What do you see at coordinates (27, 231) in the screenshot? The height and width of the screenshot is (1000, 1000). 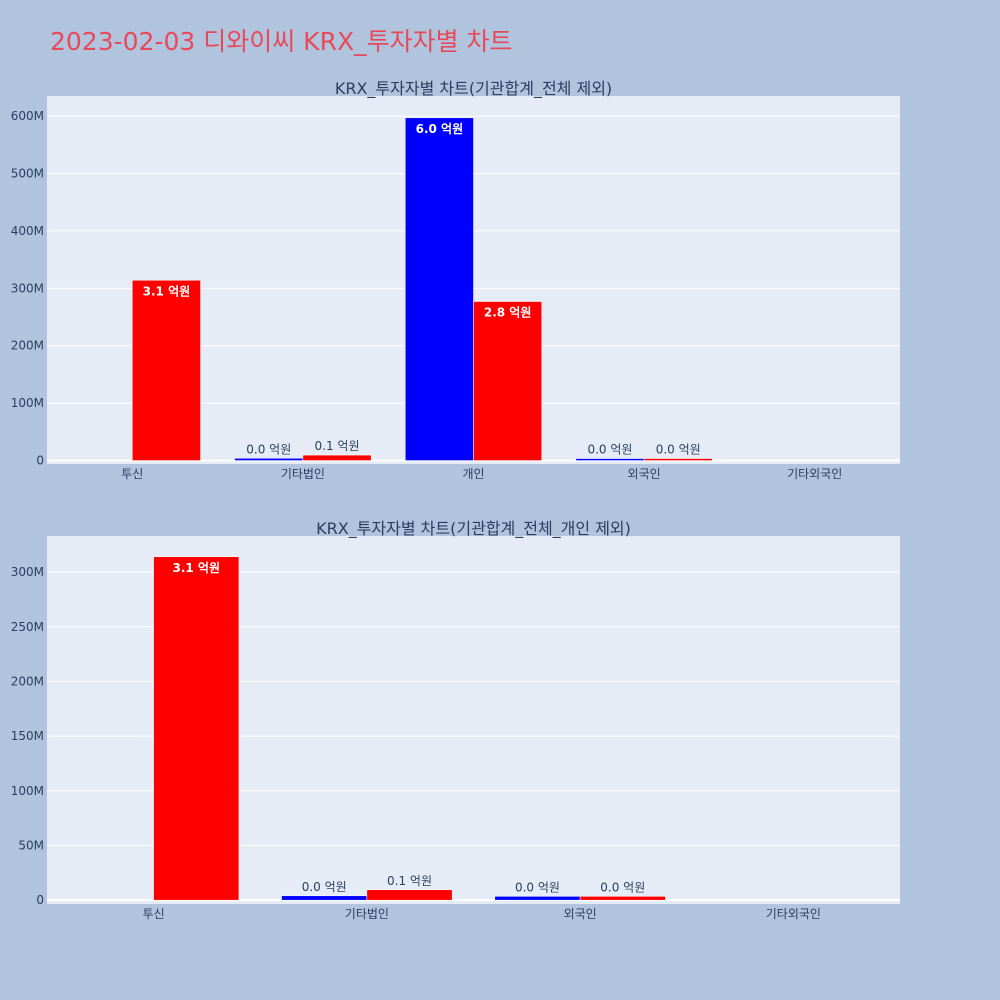 I see `y-tick-label: 400M` at bounding box center [27, 231].